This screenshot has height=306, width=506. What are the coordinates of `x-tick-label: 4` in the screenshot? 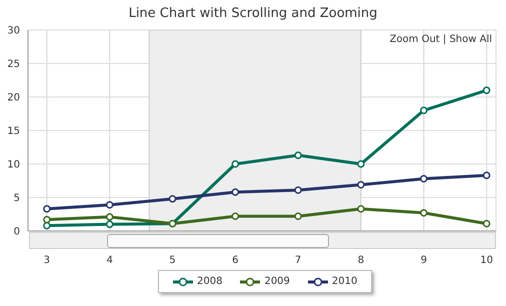 It's located at (109, 260).